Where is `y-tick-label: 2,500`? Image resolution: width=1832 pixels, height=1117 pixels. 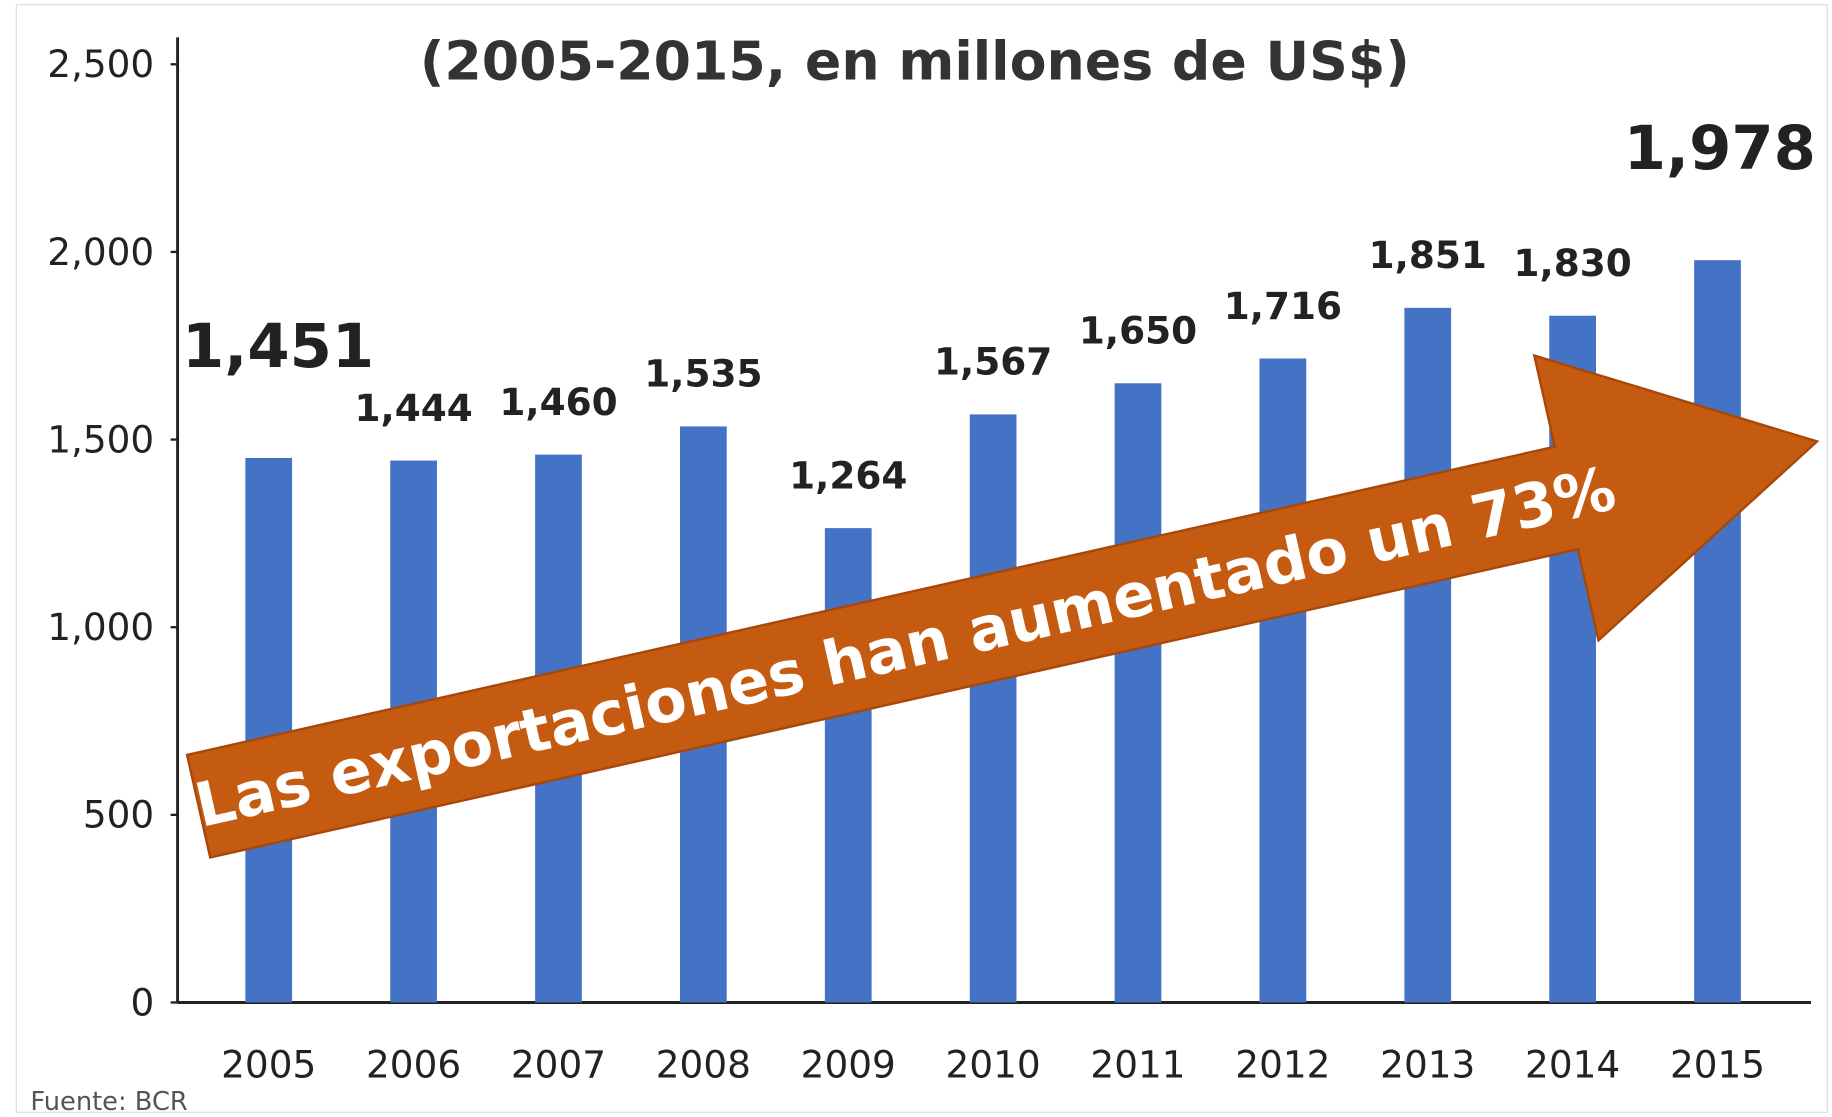
y-tick-label: 2,500 is located at coordinates (100, 64).